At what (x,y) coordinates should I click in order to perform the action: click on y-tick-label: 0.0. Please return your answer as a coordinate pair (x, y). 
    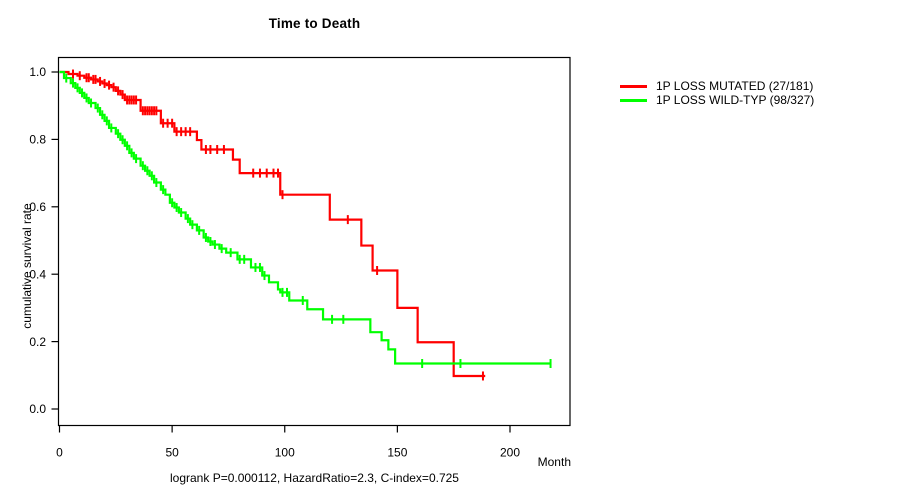
    Looking at the image, I should click on (37, 409).